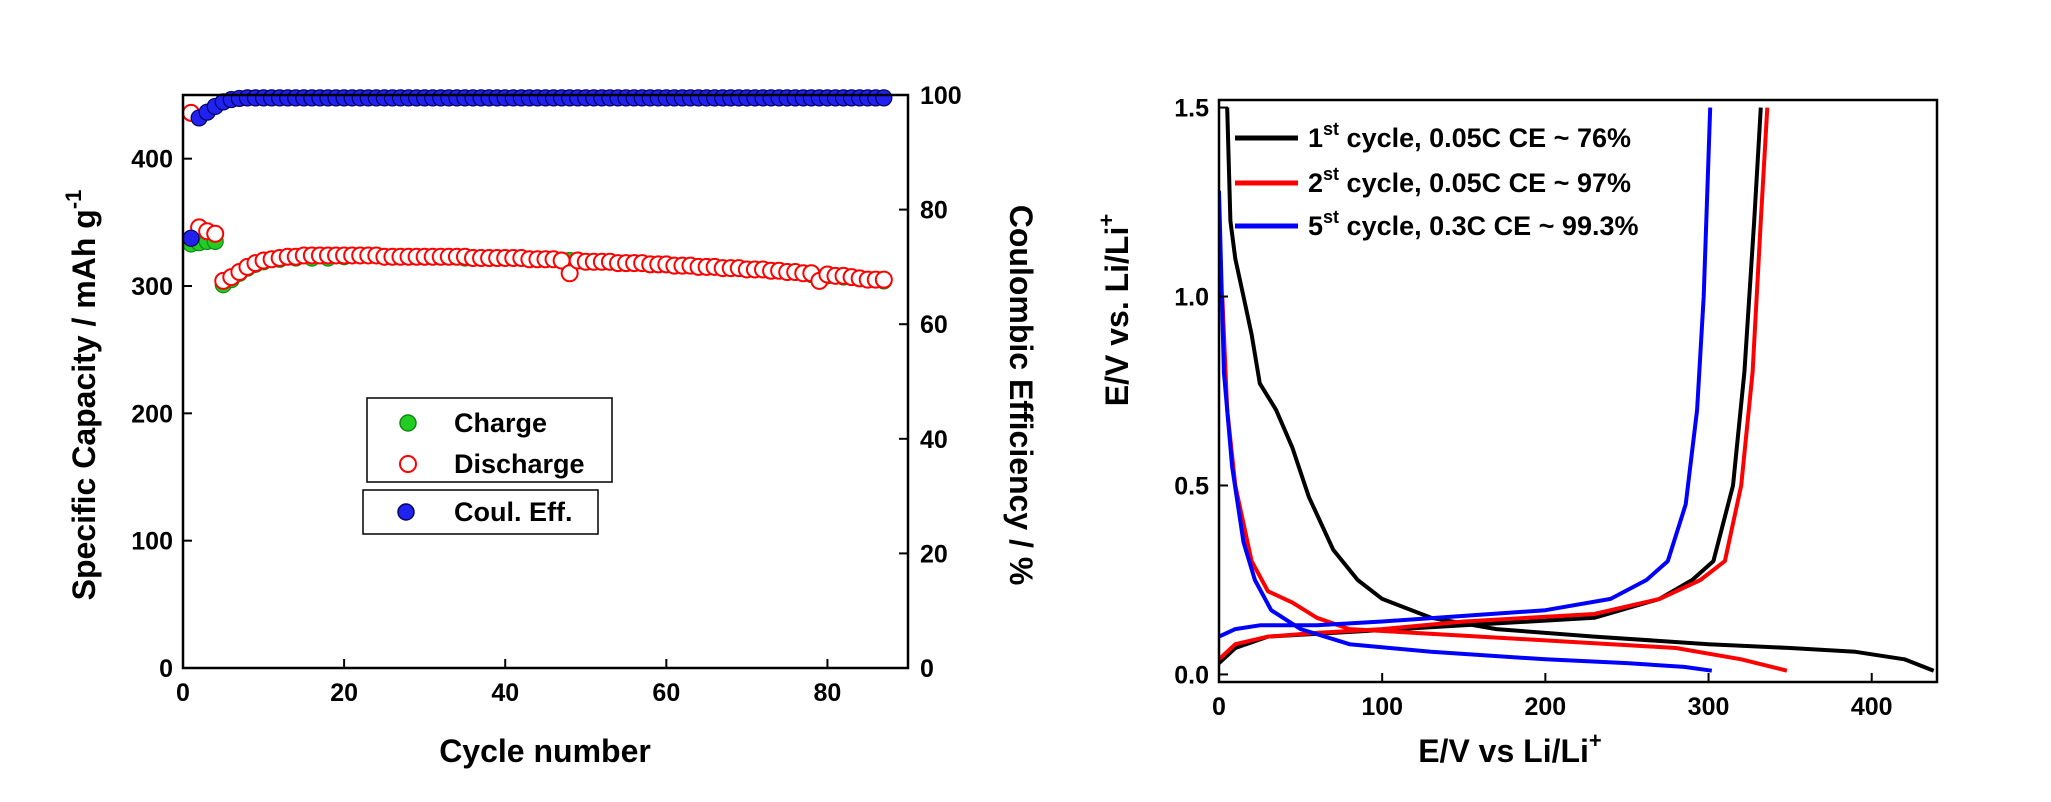 Image resolution: width=2051 pixels, height=802 pixels. I want to click on legend-label-coul-eff: Coul. Eff., so click(513, 512).